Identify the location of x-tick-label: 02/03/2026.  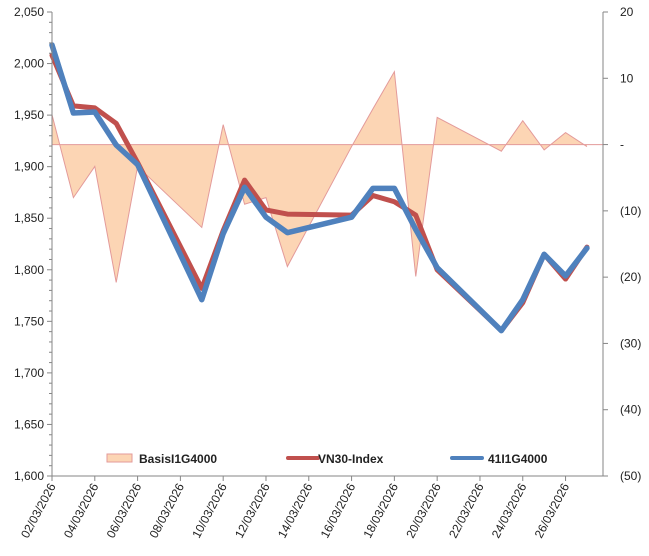
(38, 511).